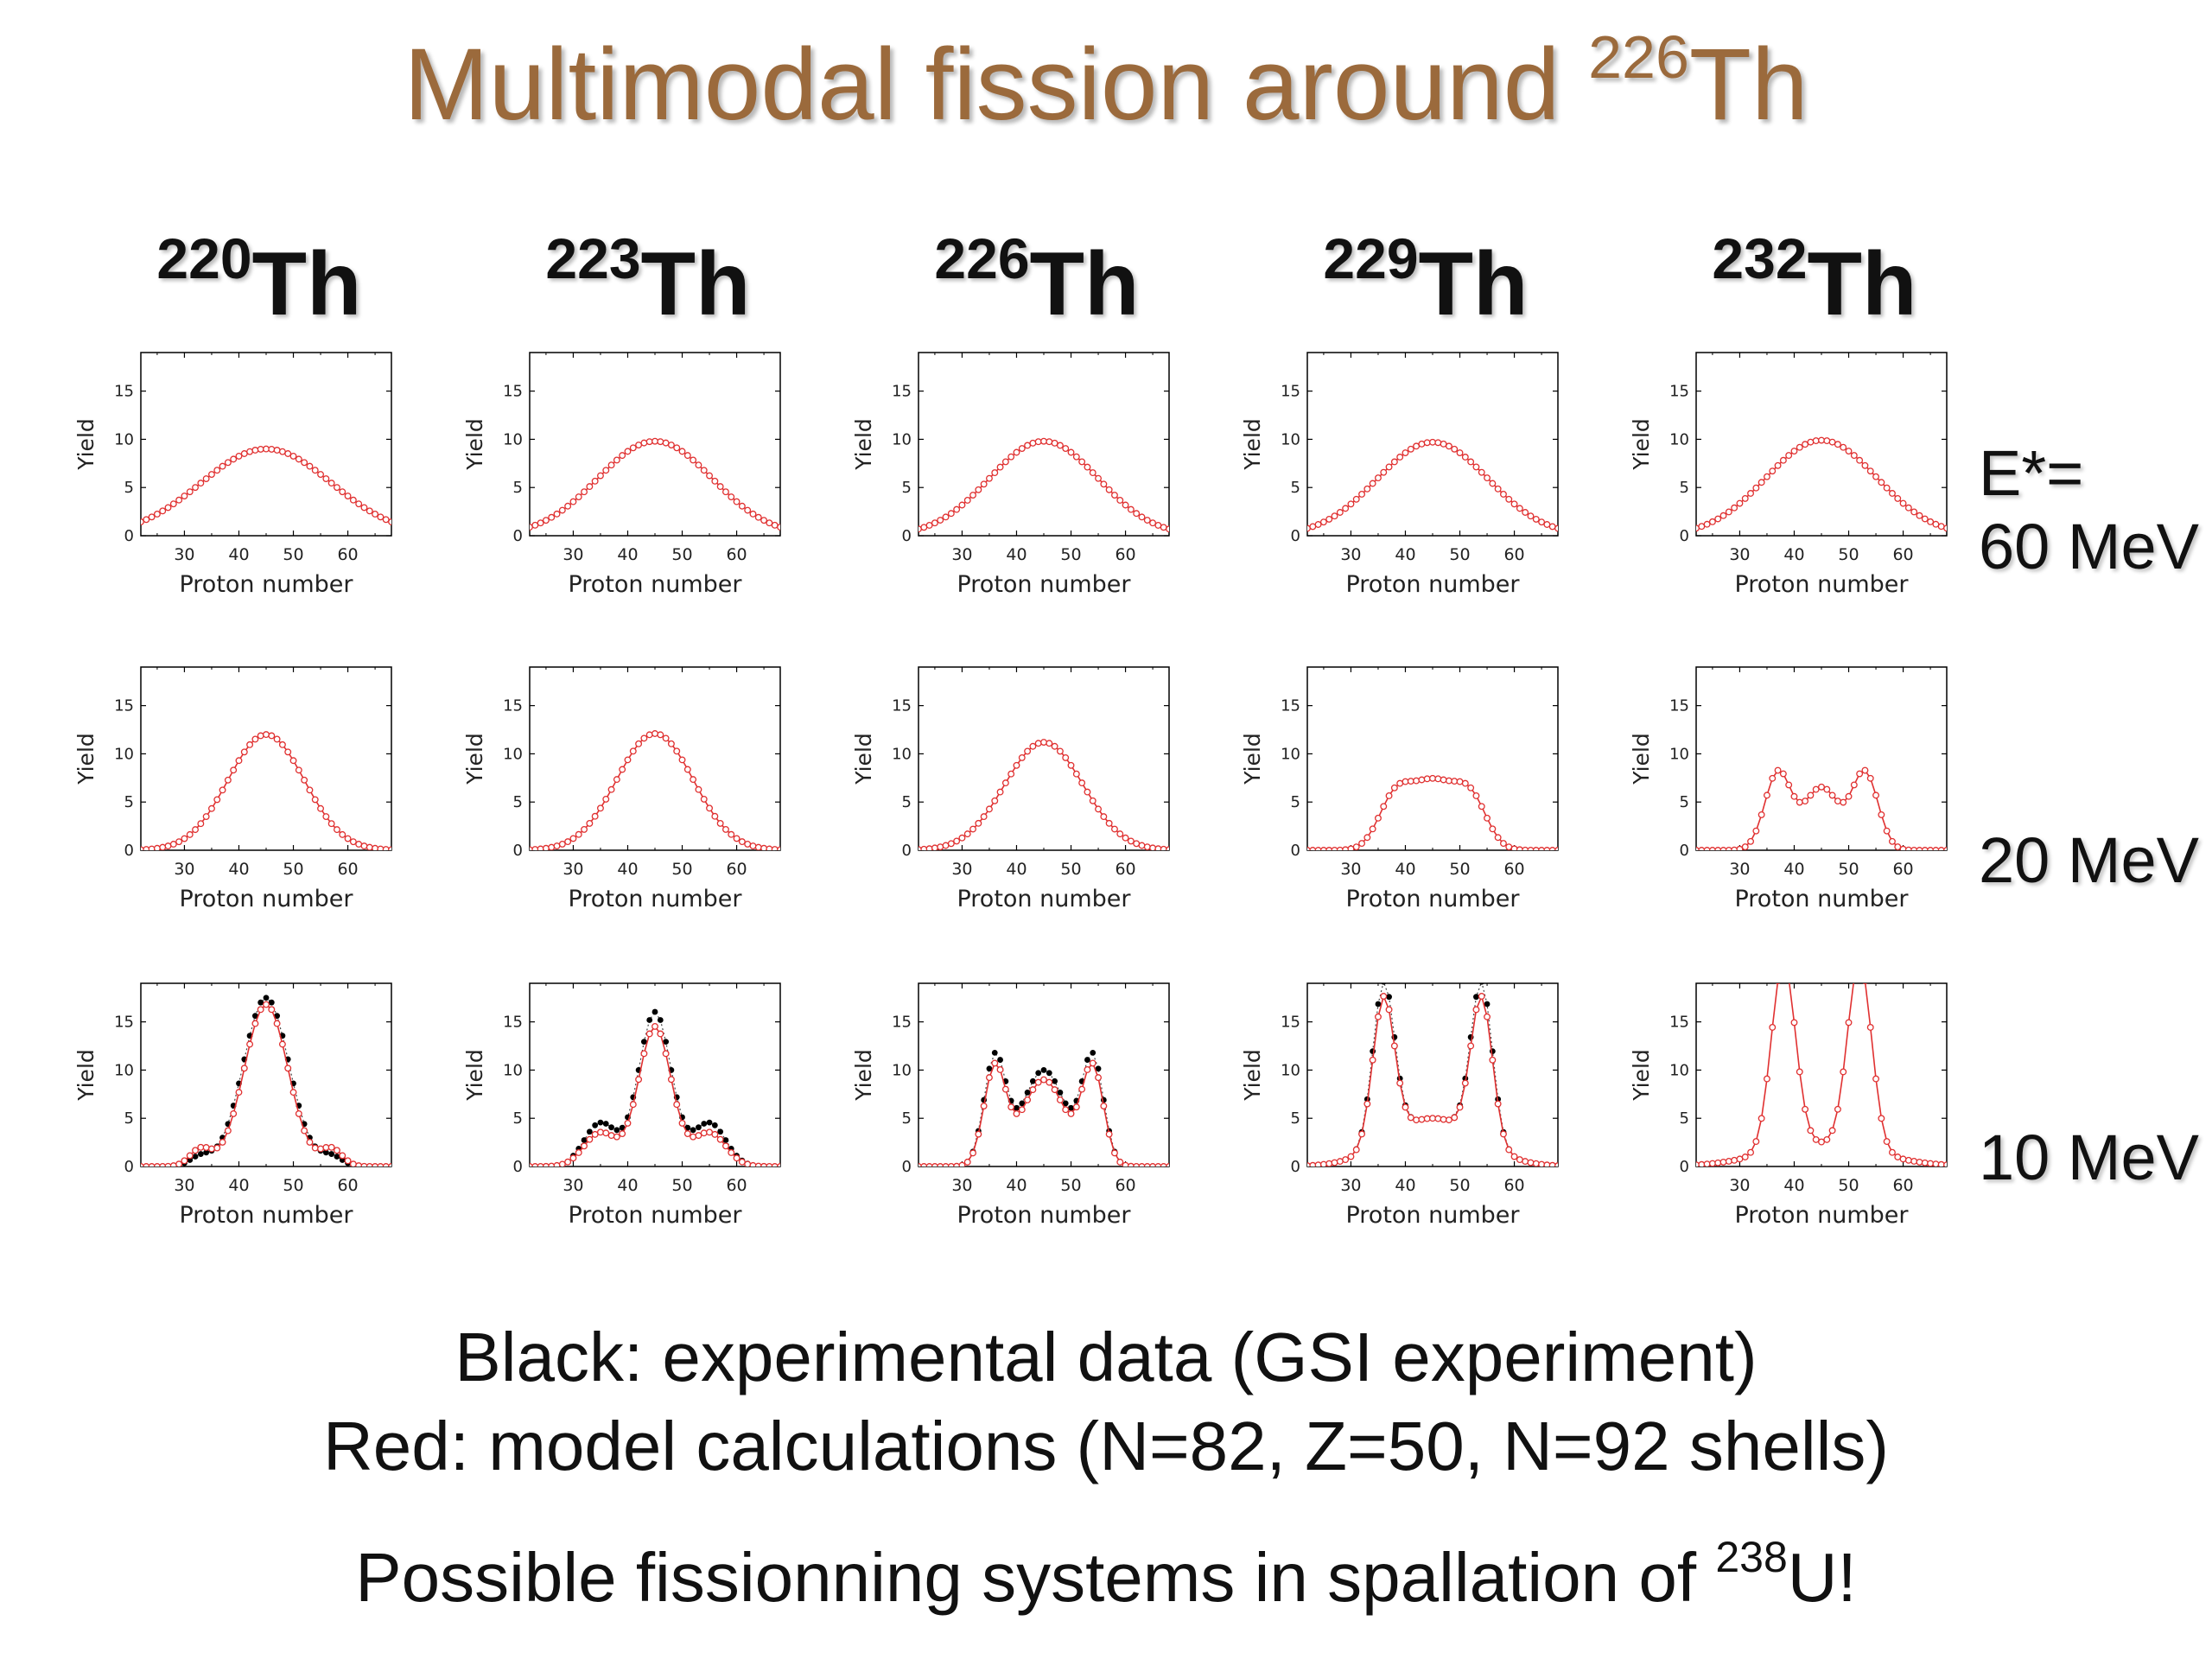 The width and height of the screenshot is (2212, 1659). Describe the element at coordinates (306, 284) in the screenshot. I see `column-element: Th` at that location.